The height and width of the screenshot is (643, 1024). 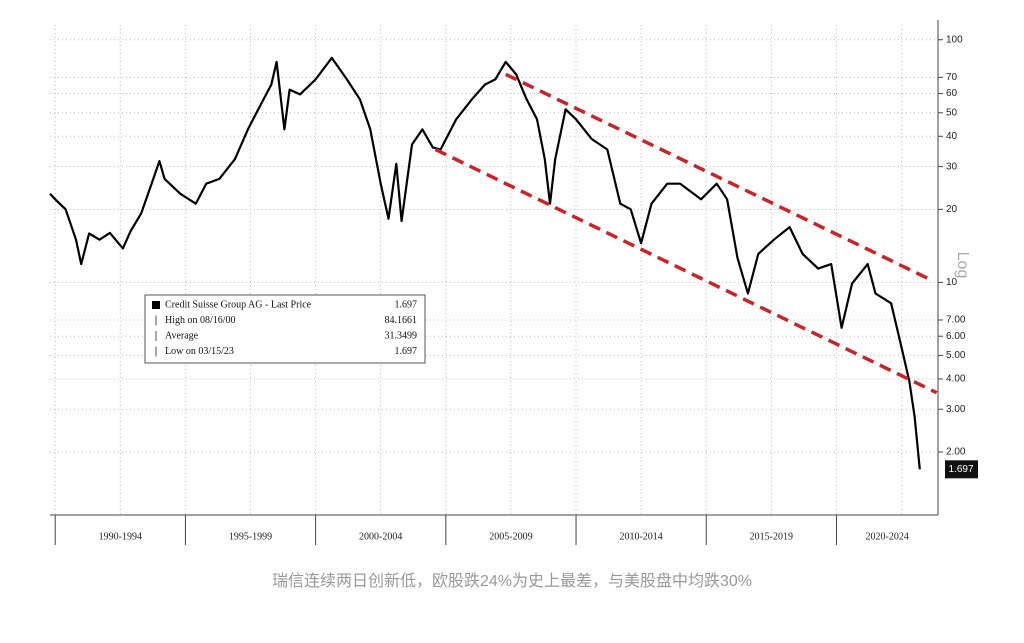 I want to click on last-price-label: 1.697, so click(x=960, y=469).